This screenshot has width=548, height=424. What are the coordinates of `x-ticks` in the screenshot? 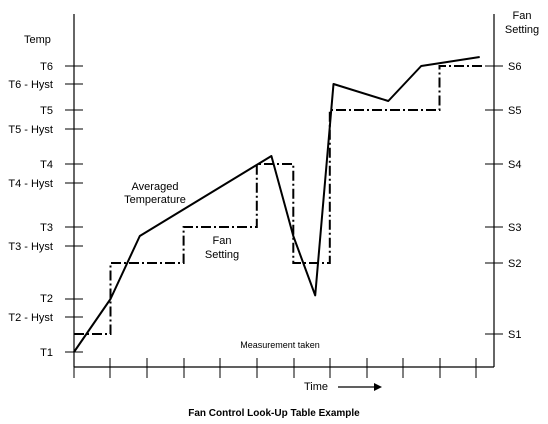 It's located at (275, 368).